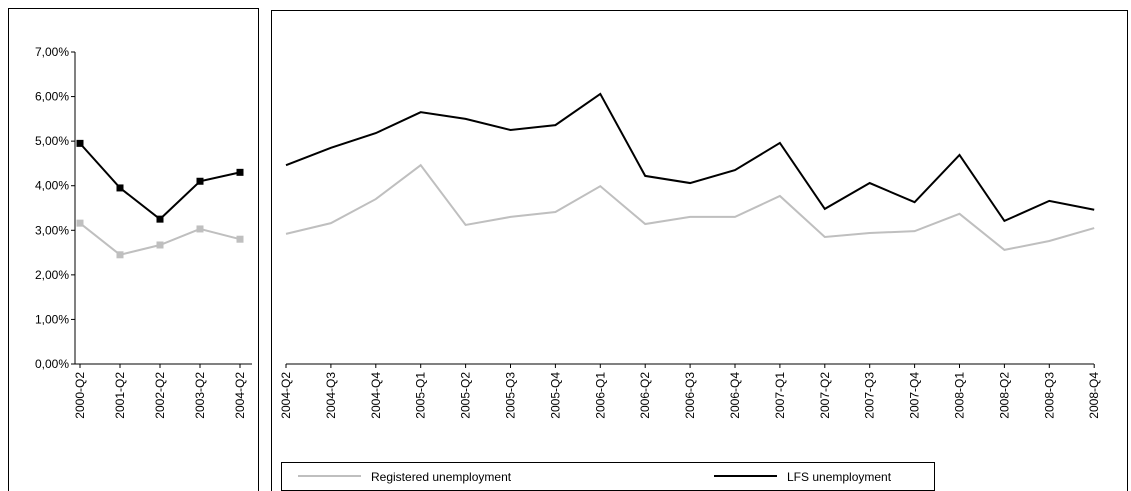 The width and height of the screenshot is (1131, 491). Describe the element at coordinates (52, 275) in the screenshot. I see `y-tick-label: 2,00%` at that location.